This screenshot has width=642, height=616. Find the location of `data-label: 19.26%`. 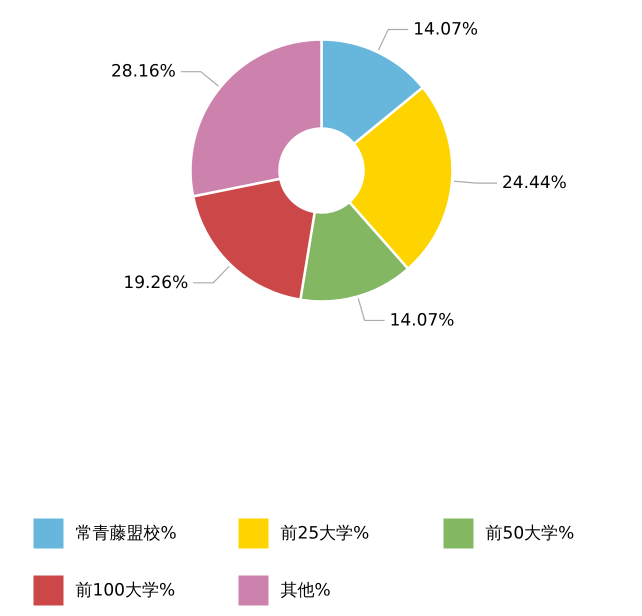

data-label: 19.26% is located at coordinates (155, 282).